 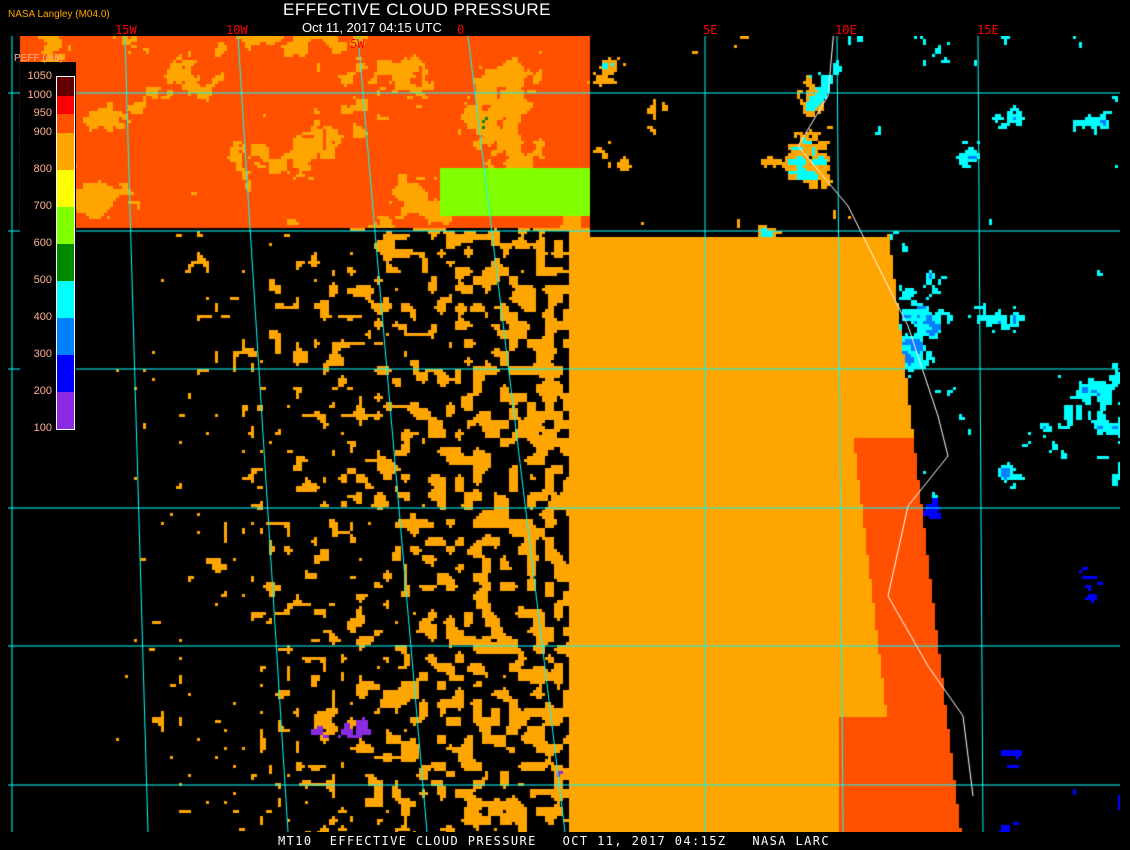 I want to click on header-title: EFFECTIVE CLOUD PRESSURE, so click(x=417, y=9).